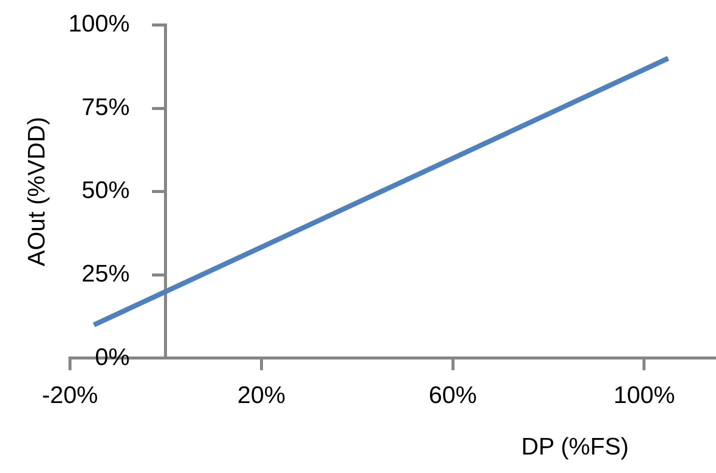 This screenshot has width=716, height=473. I want to click on x-tick-label: 60%, so click(452, 396).